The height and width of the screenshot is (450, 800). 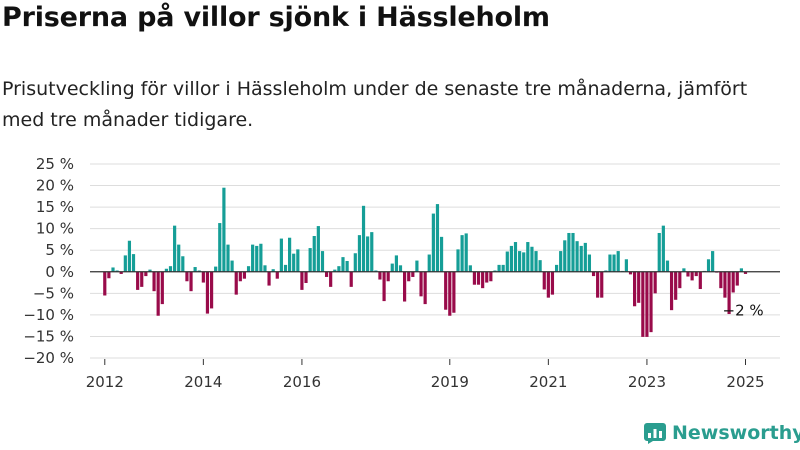 I want to click on last-value-annotation: −2 %, so click(x=743, y=310).